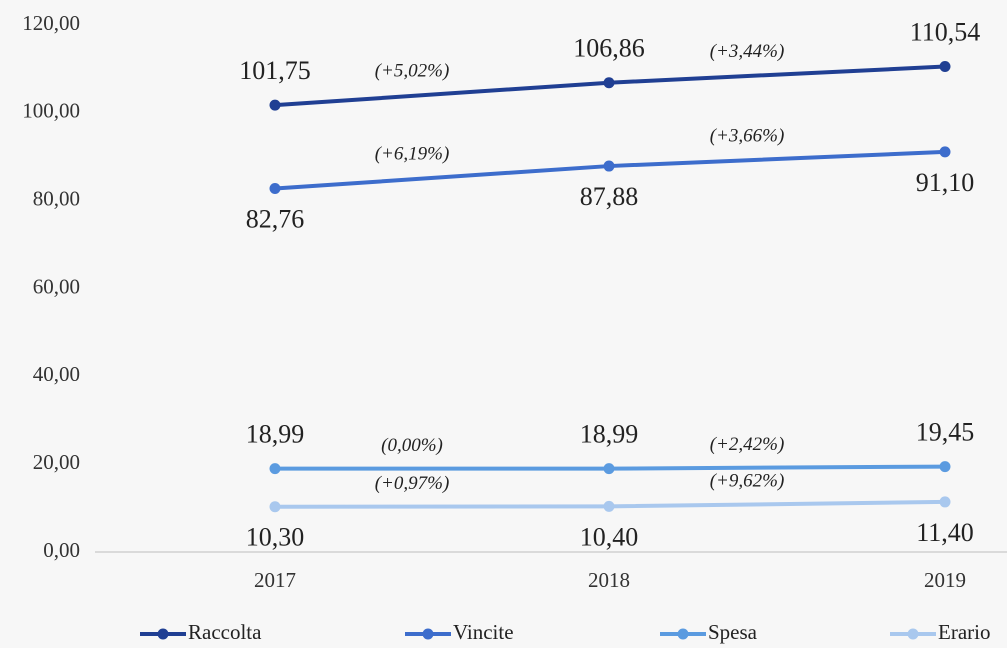  Describe the element at coordinates (56, 462) in the screenshot. I see `y-tick-label: 20,00` at that location.